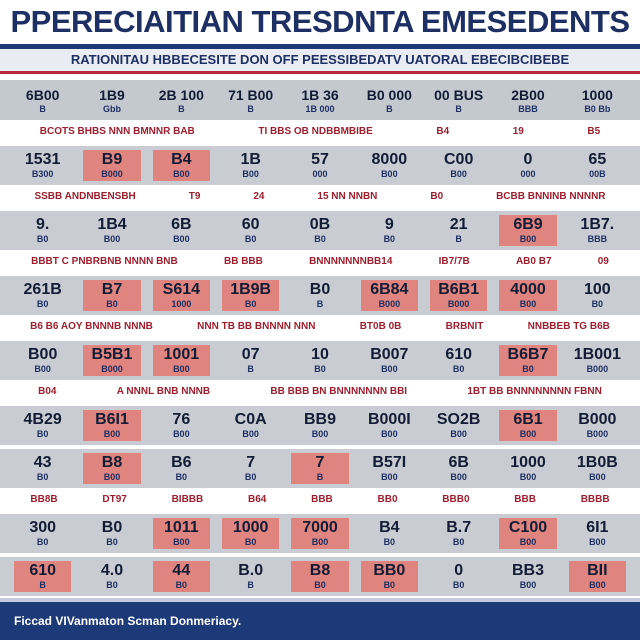  Describe the element at coordinates (518, 131) in the screenshot. I see `section-label: 19` at that location.